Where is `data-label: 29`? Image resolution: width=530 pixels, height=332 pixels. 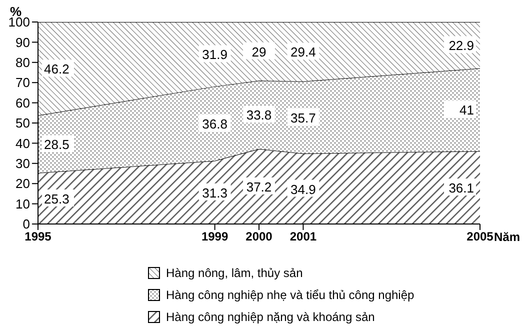
data-label: 29 is located at coordinates (259, 52).